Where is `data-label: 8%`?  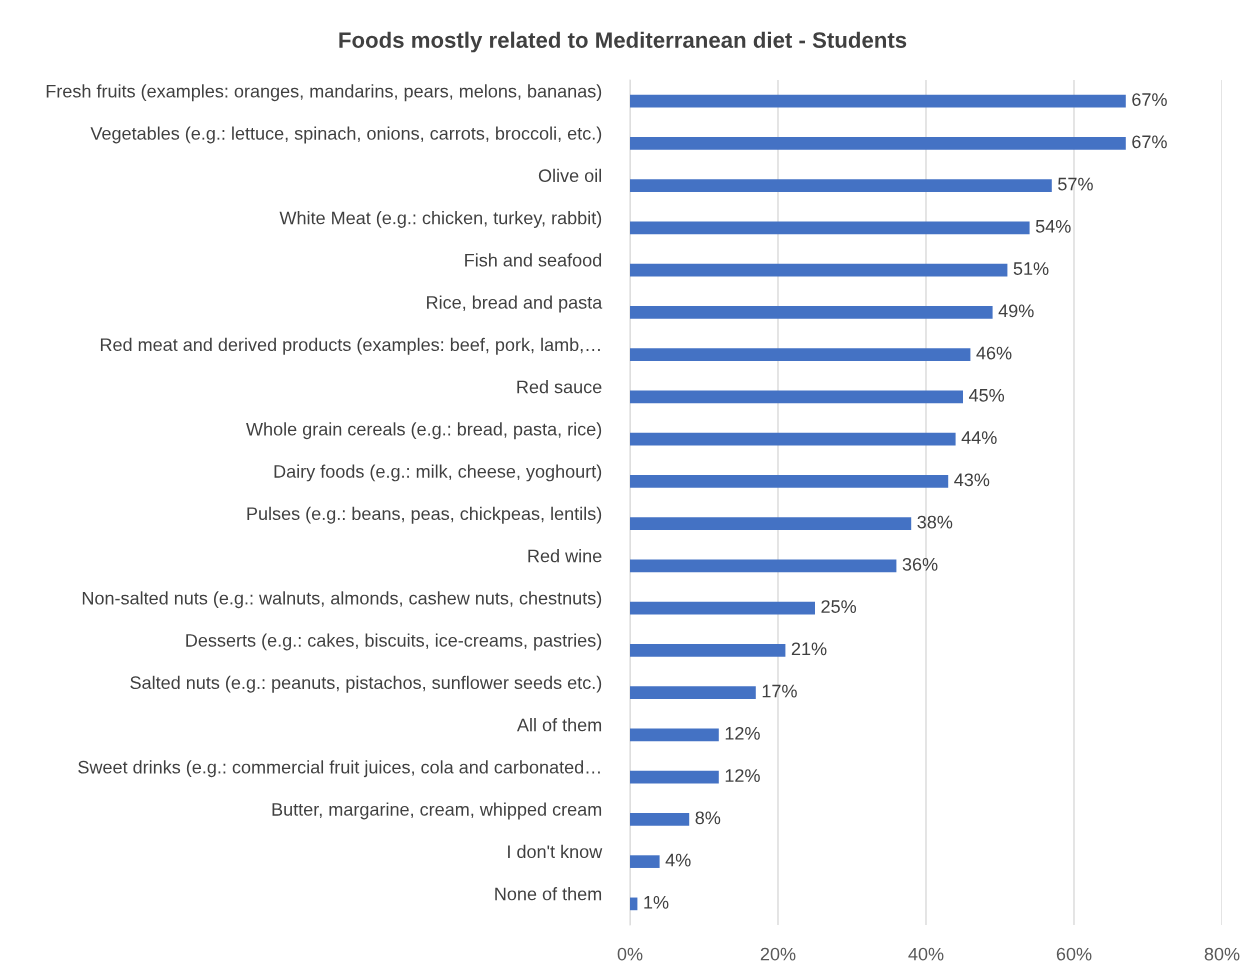 data-label: 8% is located at coordinates (708, 818).